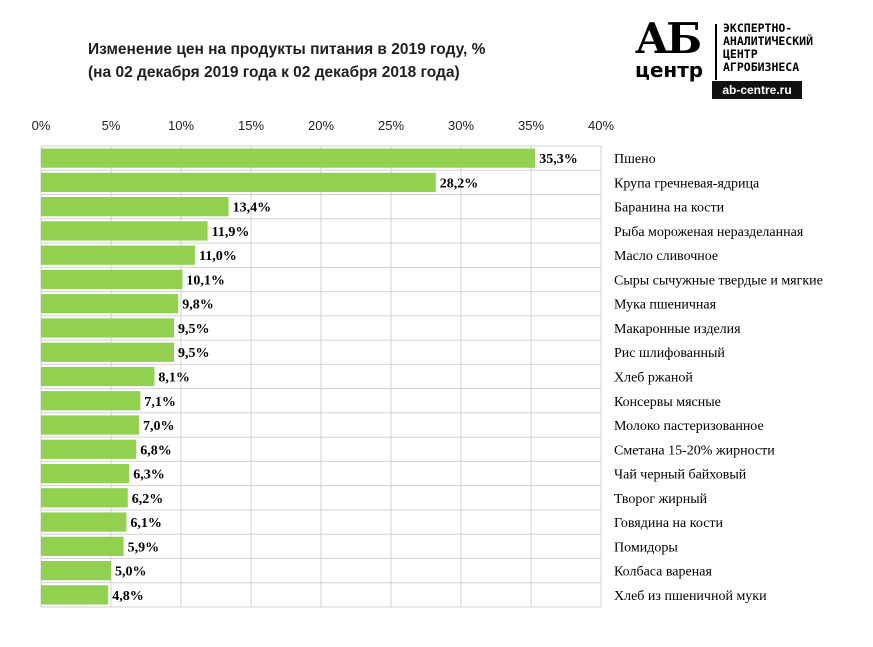 This screenshot has height=647, width=873. I want to click on category-label: Масло сливочное, so click(666, 256).